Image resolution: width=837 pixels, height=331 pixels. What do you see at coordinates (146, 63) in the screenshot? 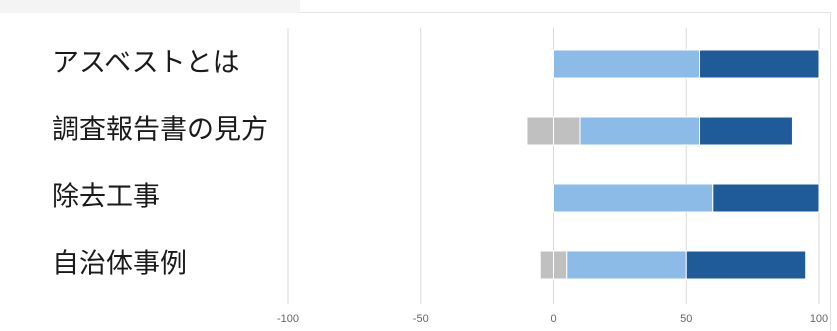
I see `category-label-0: アスベストとは` at bounding box center [146, 63].